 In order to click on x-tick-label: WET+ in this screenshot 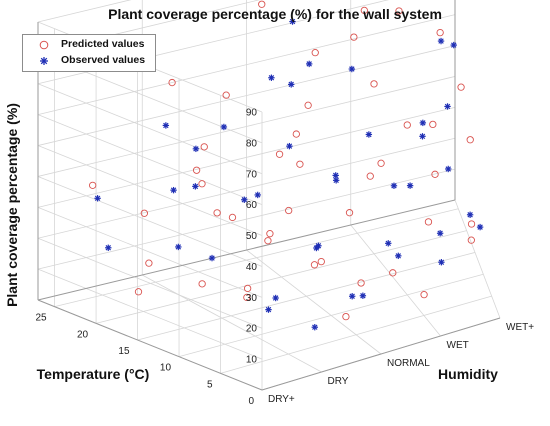, I will do `click(520, 327)`.